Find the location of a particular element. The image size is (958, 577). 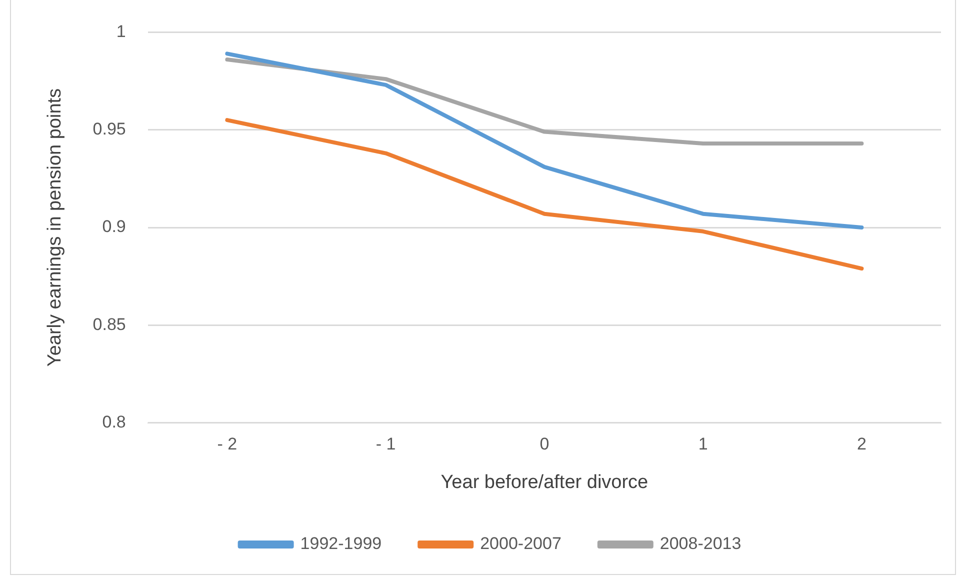

y-tick-label: 1 is located at coordinates (121, 31).